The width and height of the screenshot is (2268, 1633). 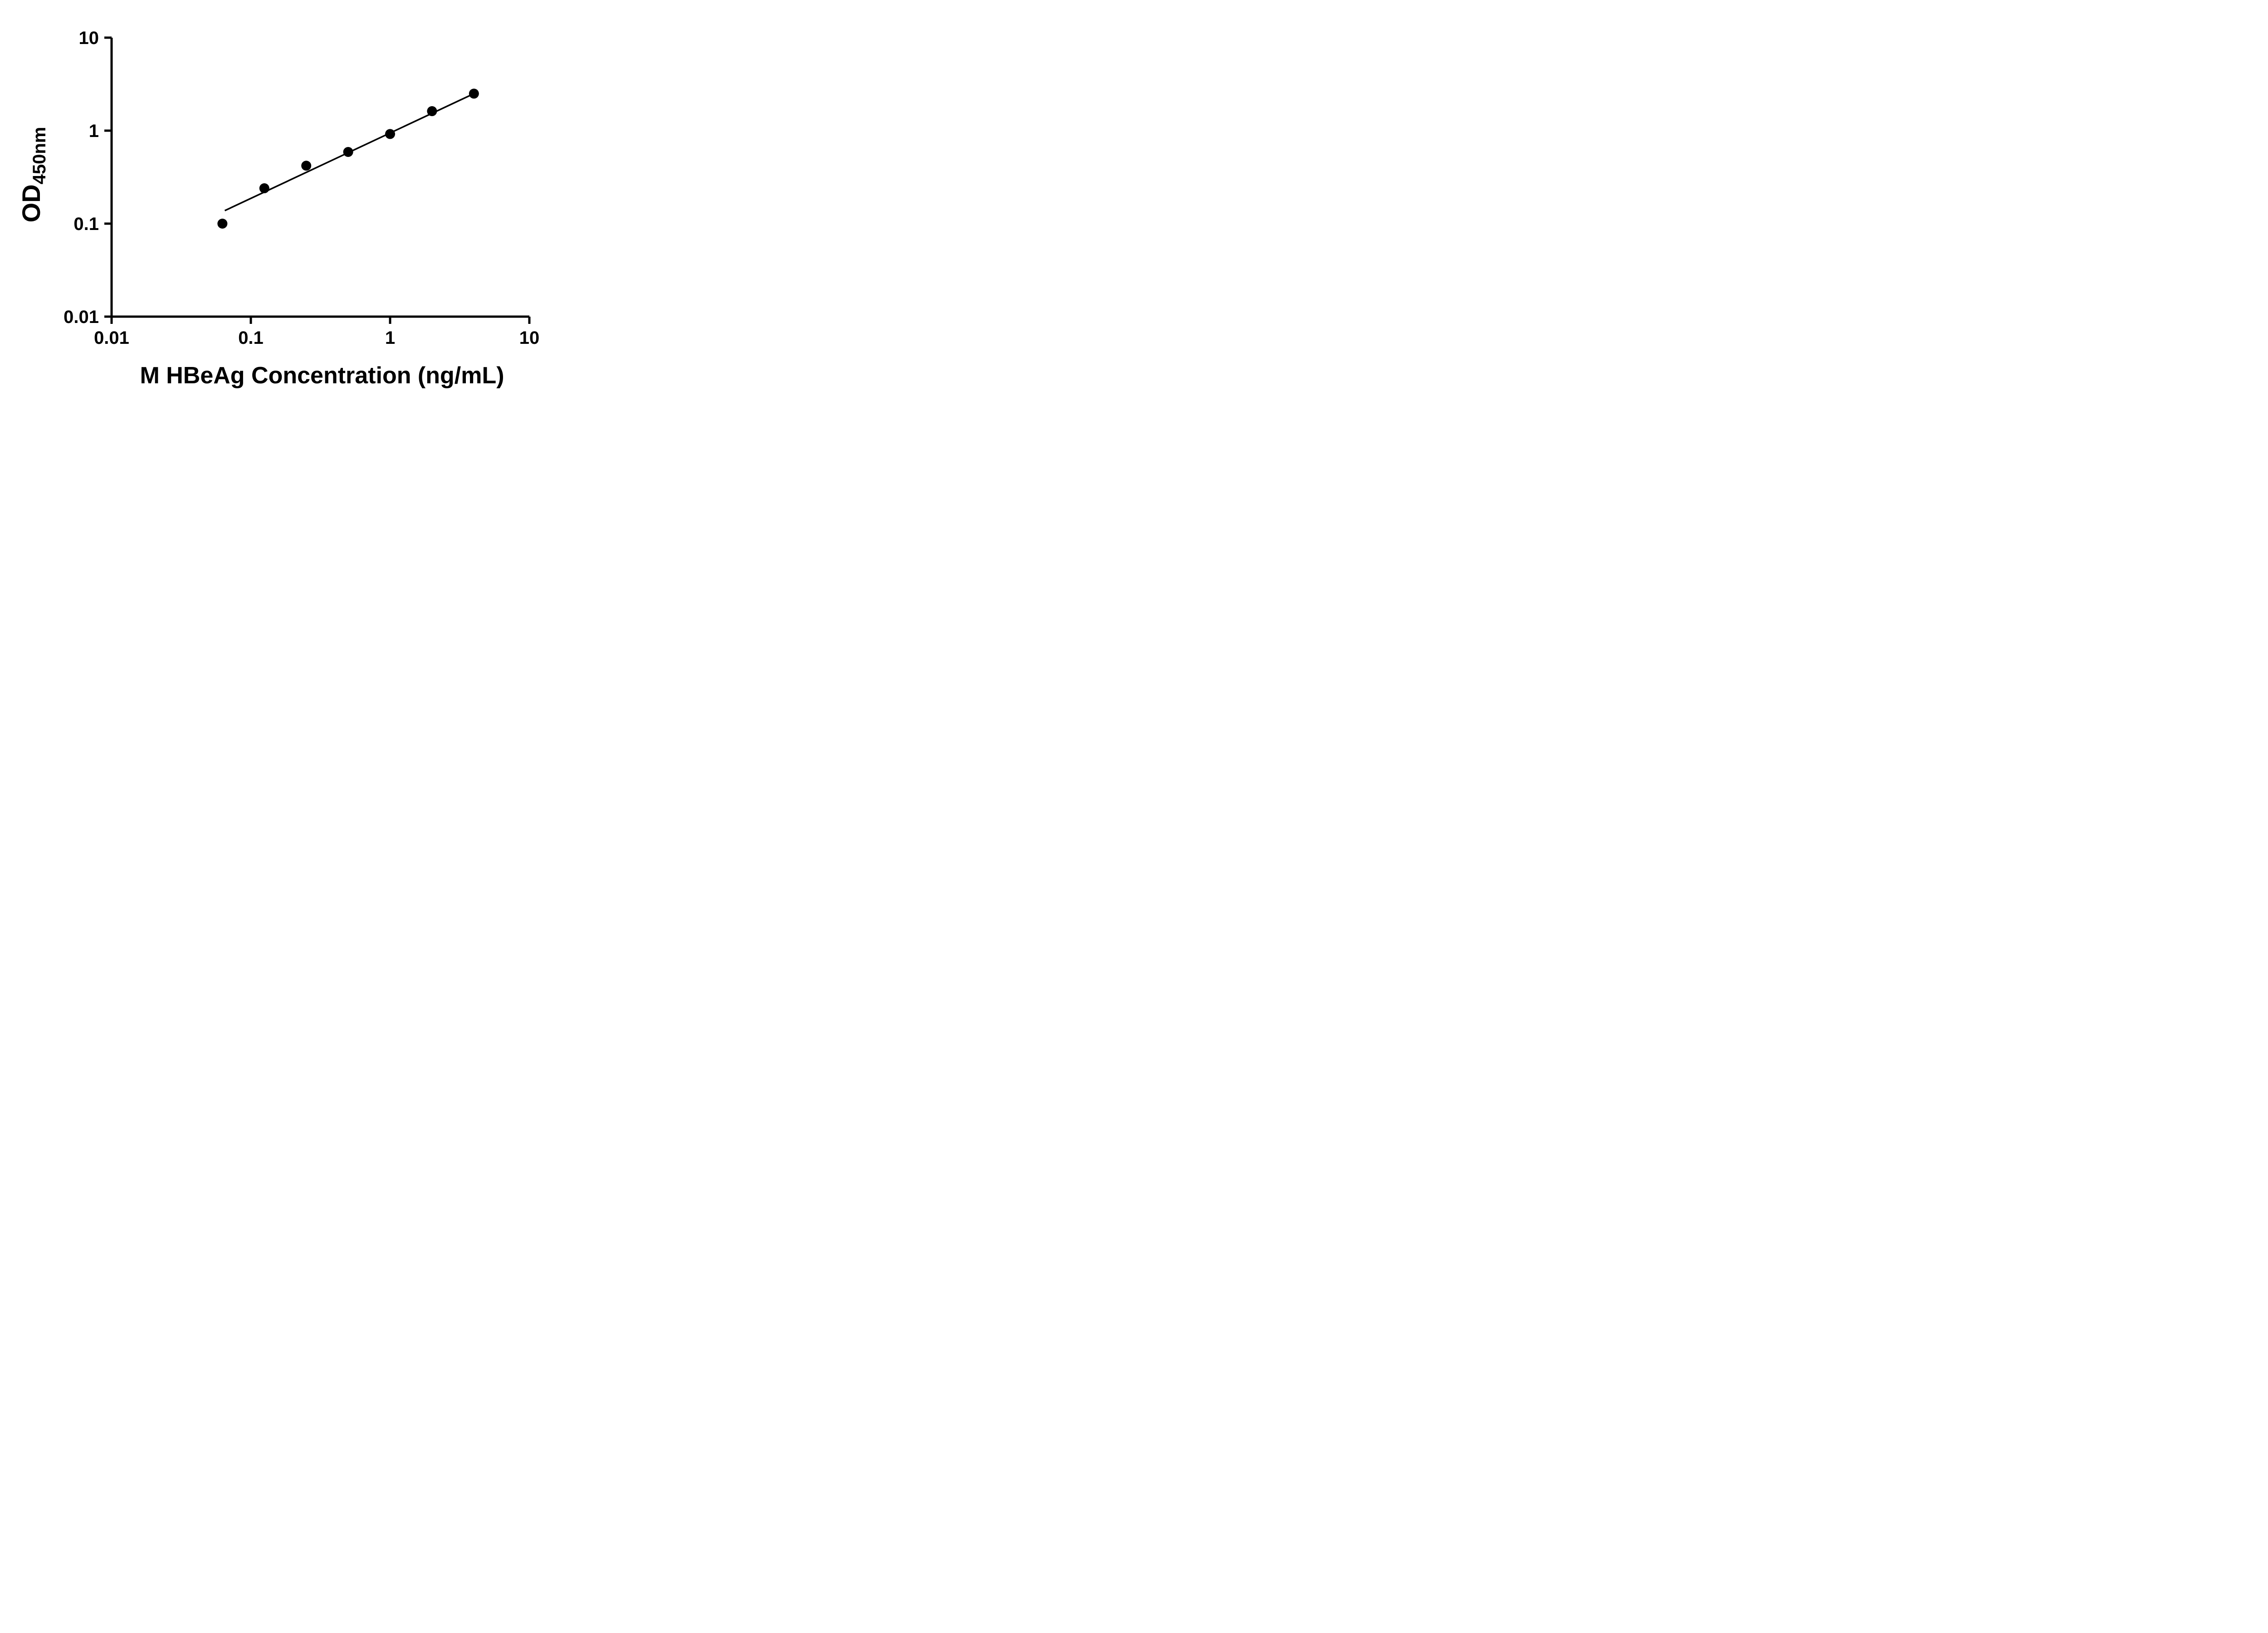 I want to click on y-axis-title-subscript: 450nm, so click(x=39, y=156).